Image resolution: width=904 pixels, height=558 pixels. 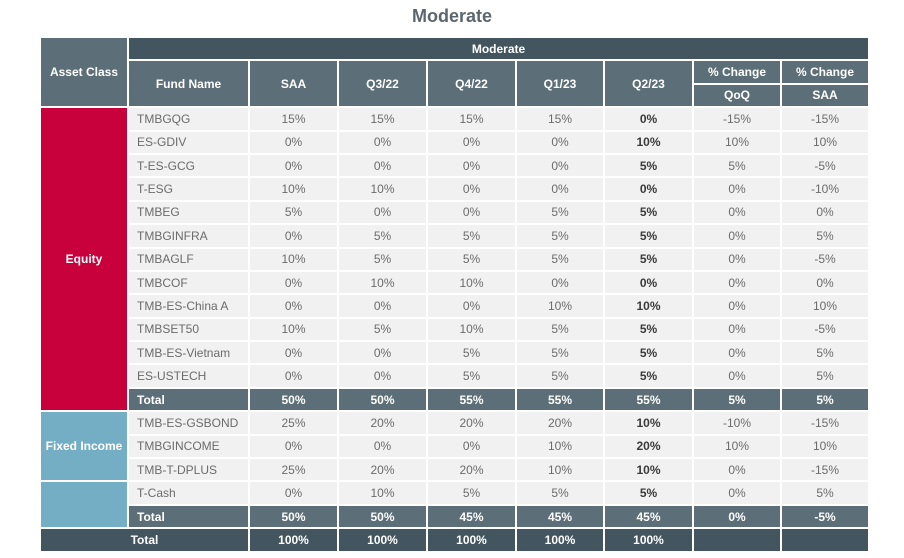 I want to click on header-change-saa-line1: % Change, so click(x=825, y=72).